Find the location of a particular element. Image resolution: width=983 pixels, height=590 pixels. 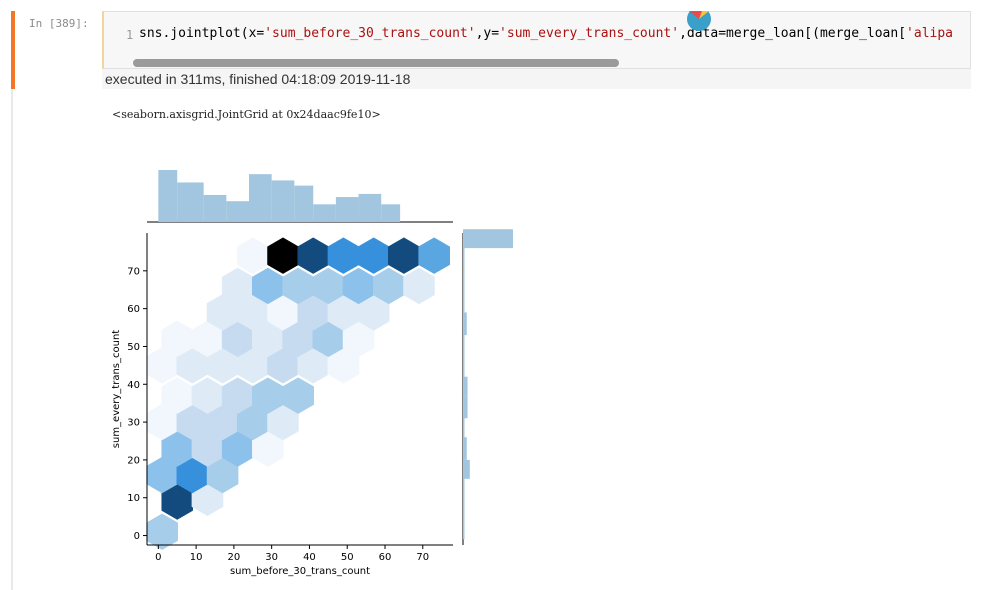

code-string: 'sum_before_30_trans_count' is located at coordinates (370, 33).